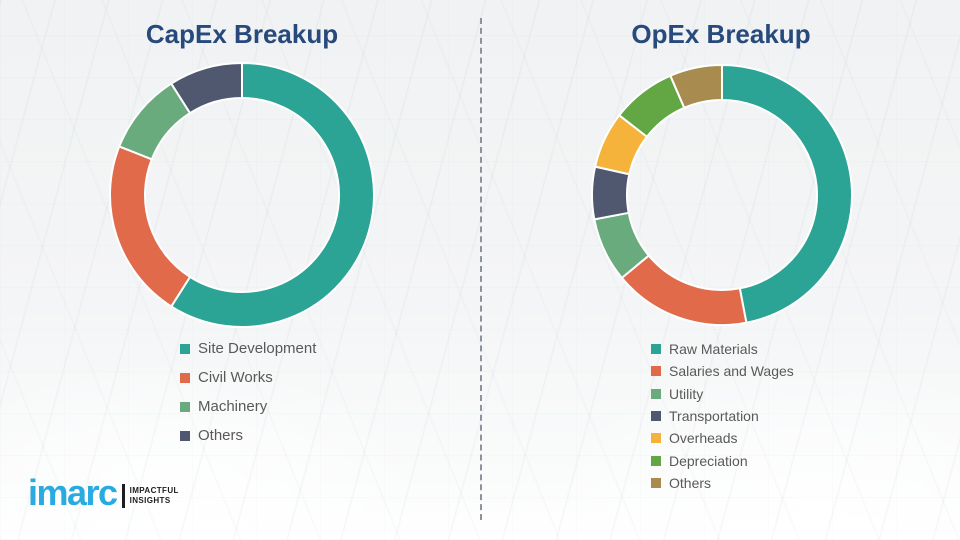  Describe the element at coordinates (686, 393) in the screenshot. I see `legend-label: Utility` at that location.